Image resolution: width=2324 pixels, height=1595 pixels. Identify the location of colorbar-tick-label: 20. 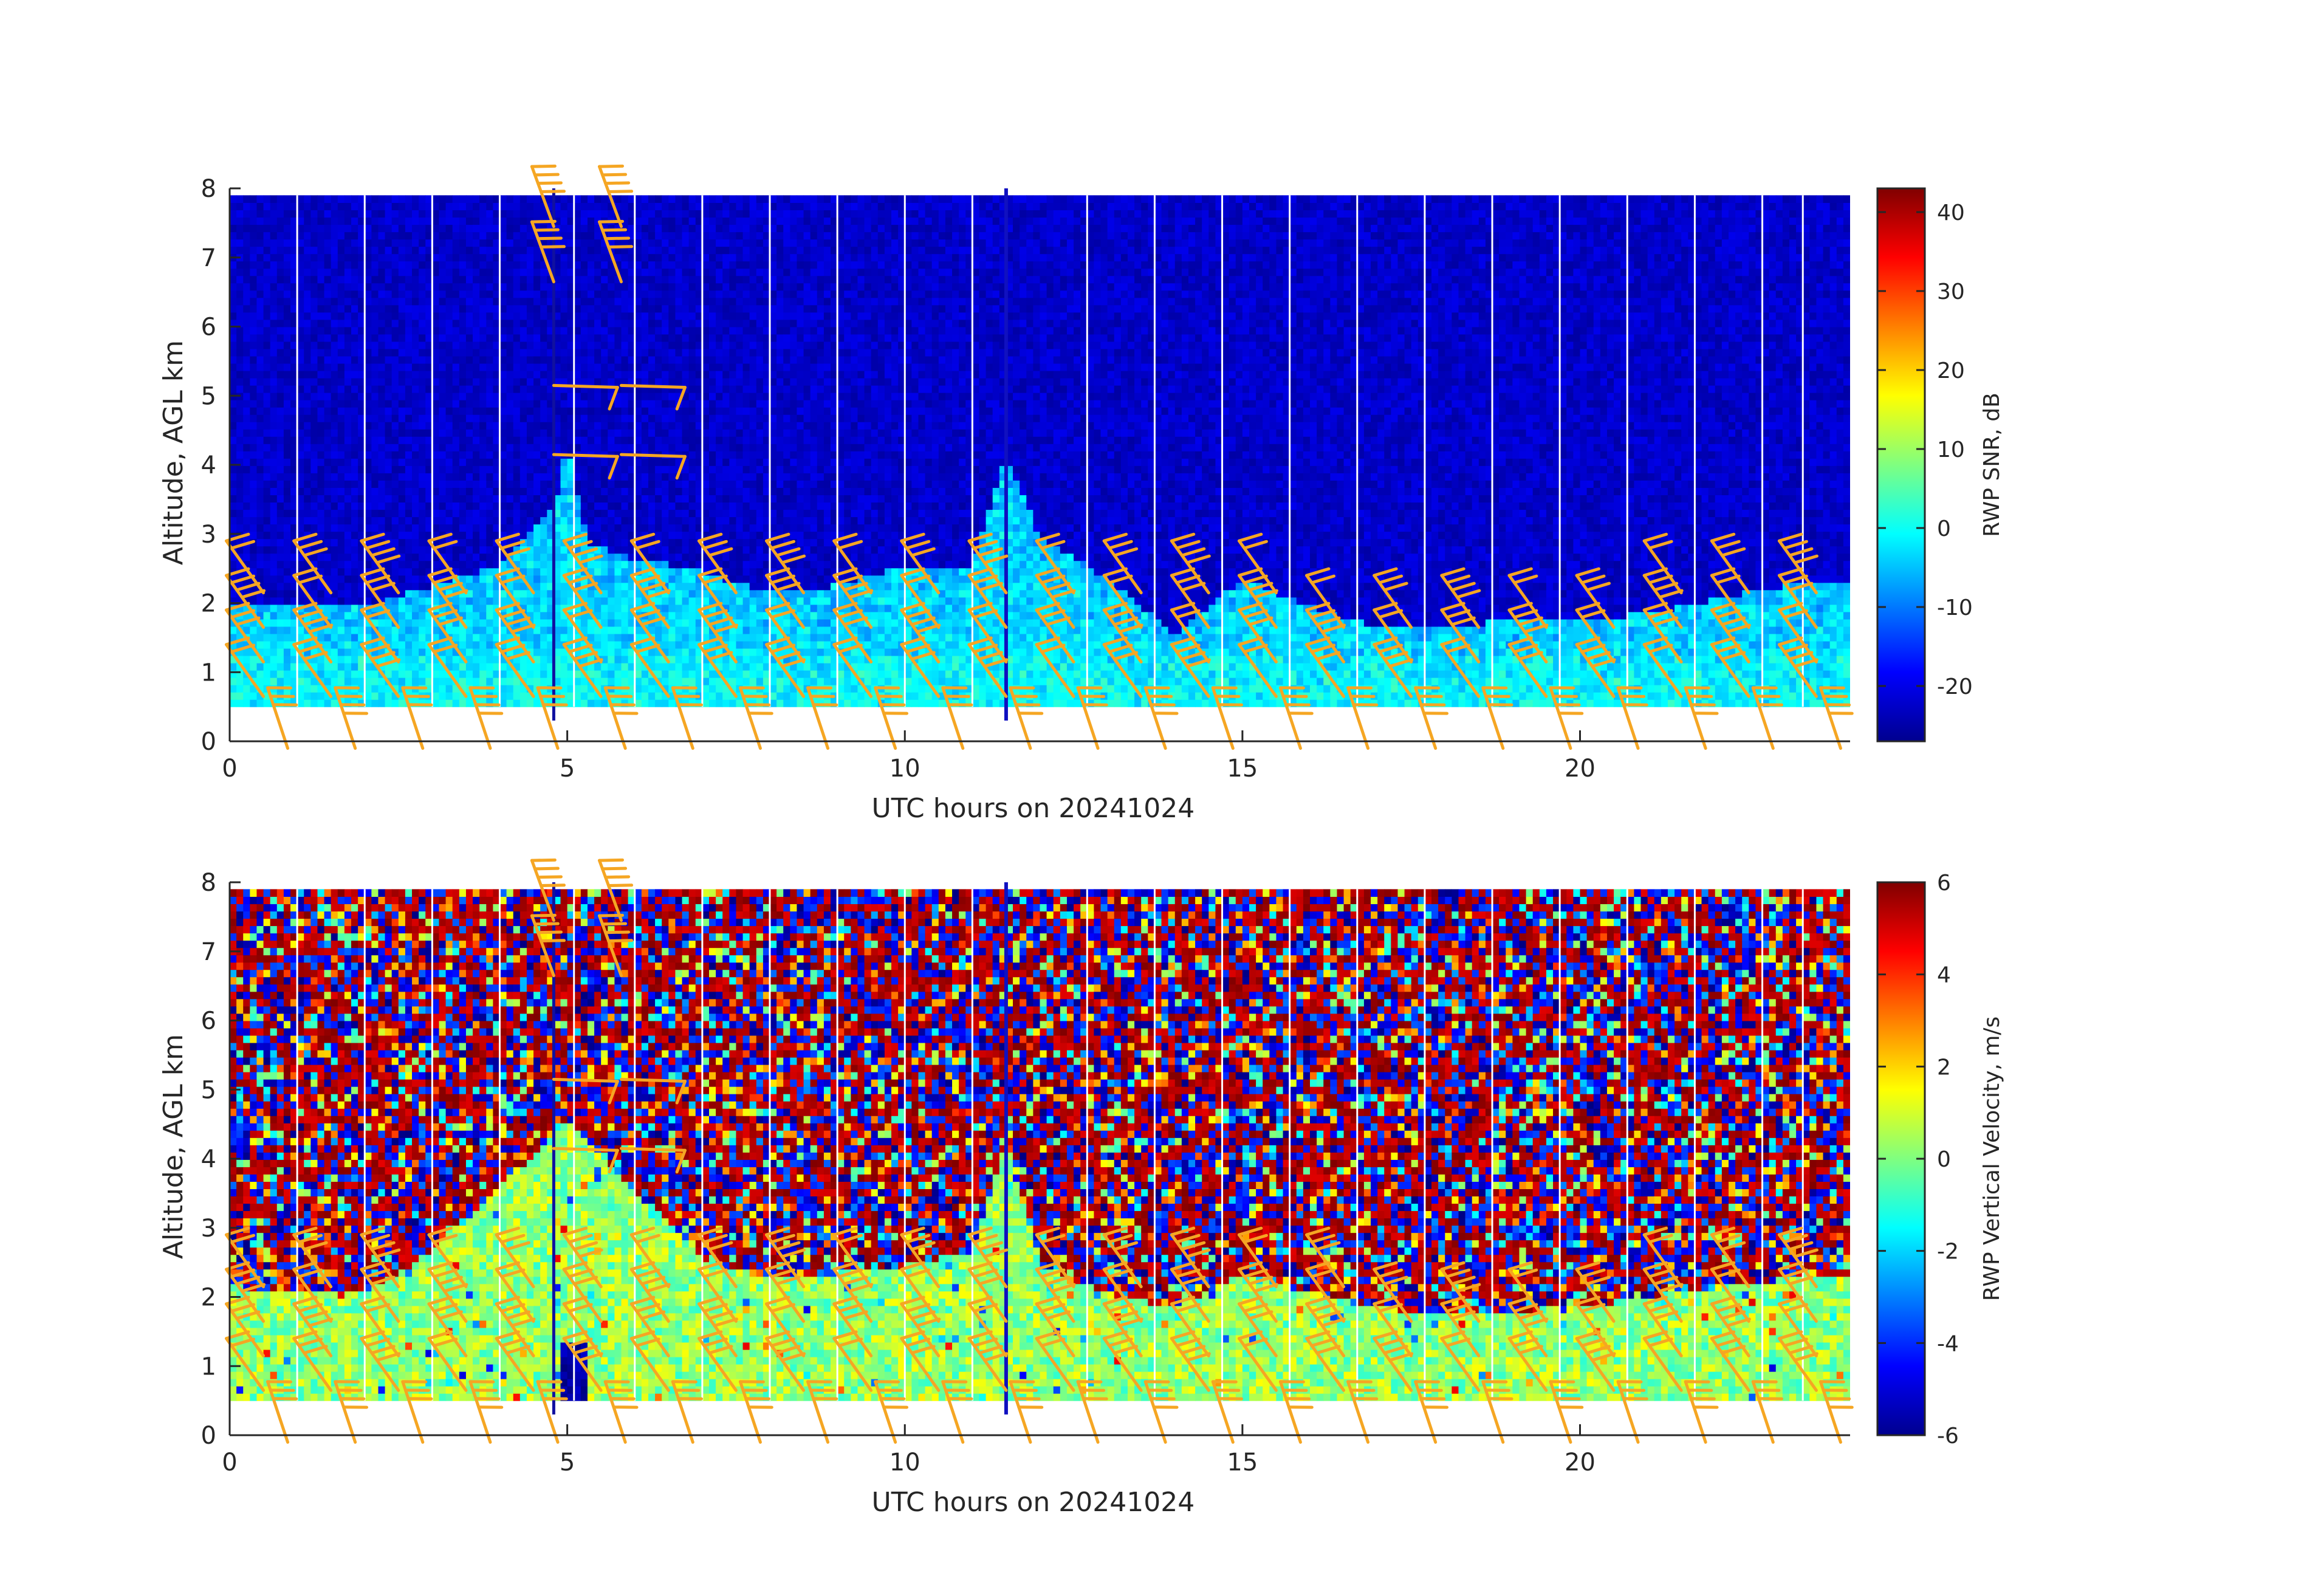
(1951, 370).